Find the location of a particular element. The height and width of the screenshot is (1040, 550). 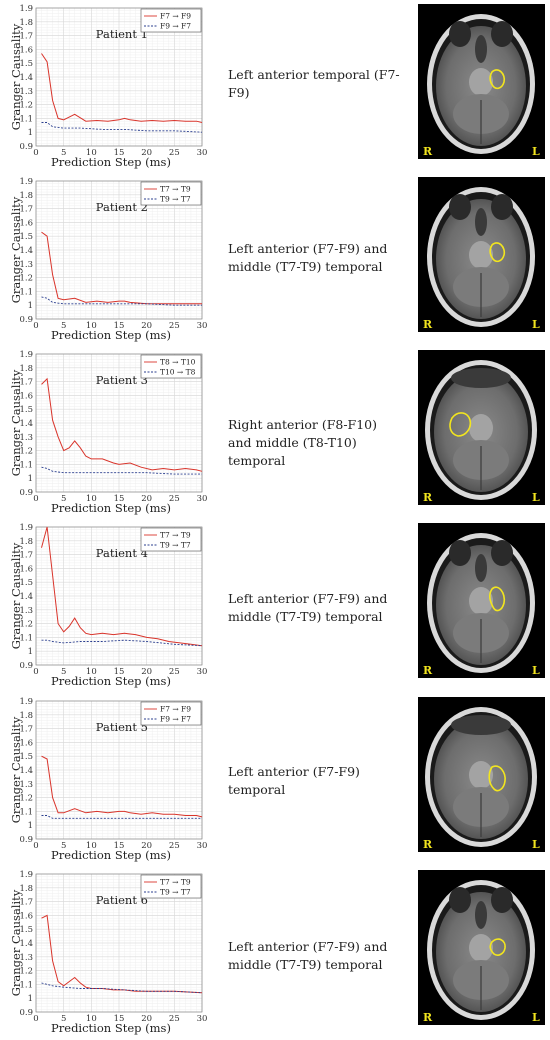

legend-label: F7 → F9 is located at coordinates (175, 16).